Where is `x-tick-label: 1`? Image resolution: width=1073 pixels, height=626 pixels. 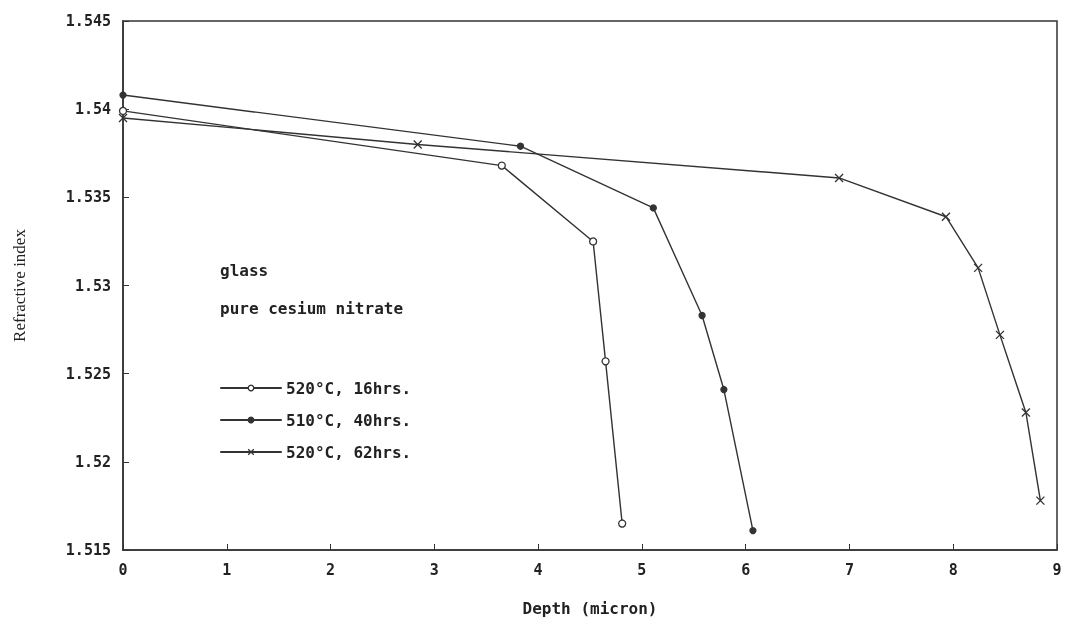
x-tick-label: 1 is located at coordinates (227, 569).